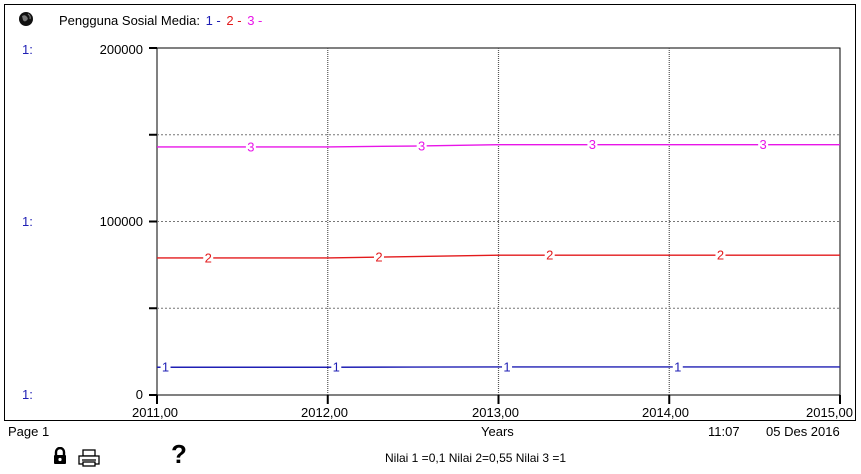  I want to click on y-tick-label: 200000, so click(121, 49).